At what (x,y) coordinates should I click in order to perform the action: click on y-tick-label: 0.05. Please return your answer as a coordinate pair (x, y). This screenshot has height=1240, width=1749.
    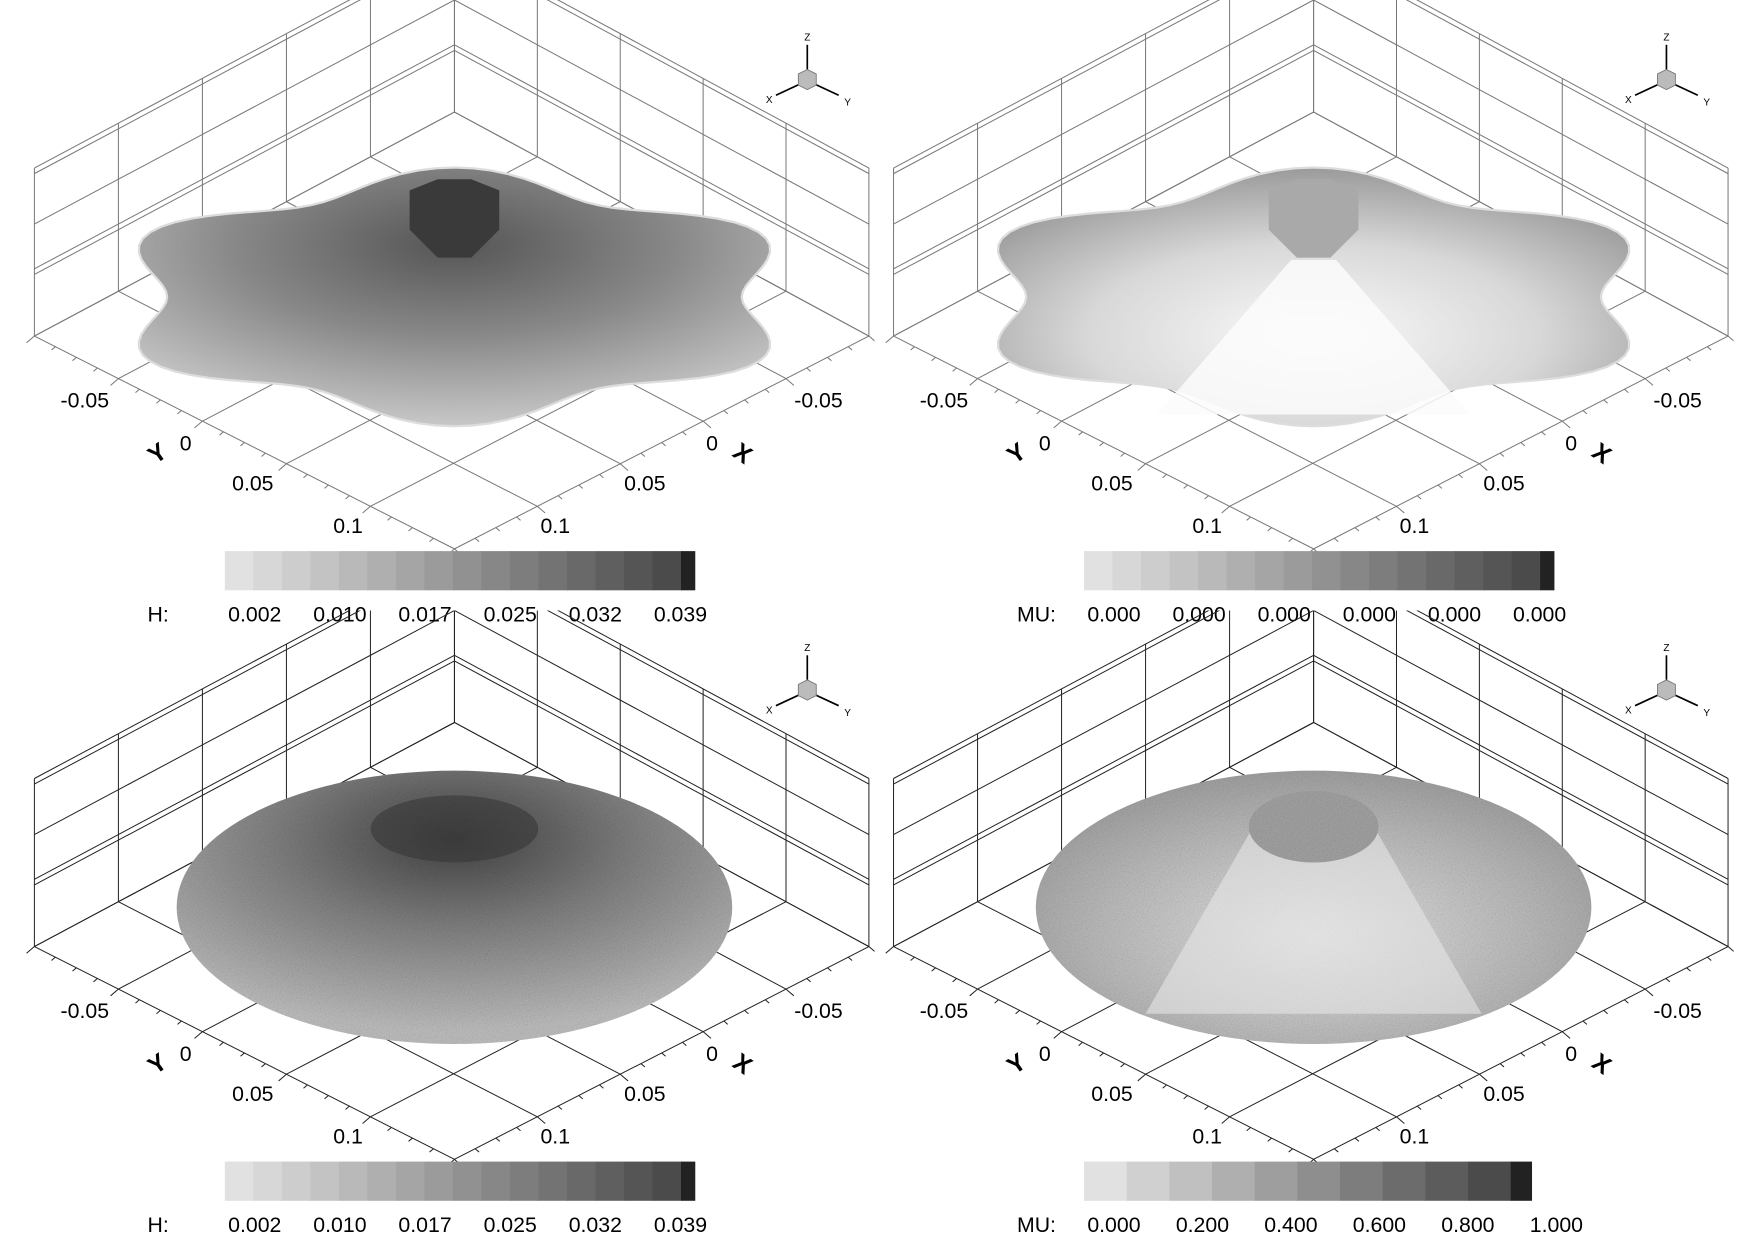
    Looking at the image, I should click on (1111, 484).